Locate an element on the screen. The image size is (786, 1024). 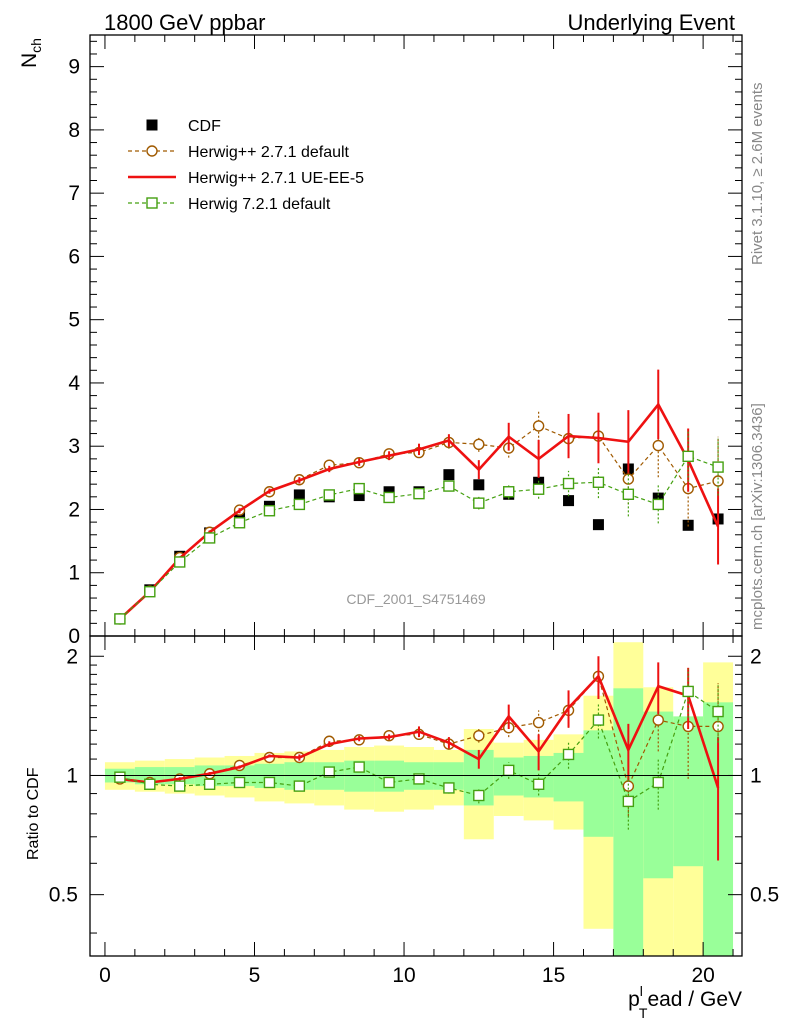
legend-circle-marker is located at coordinates (152, 151).